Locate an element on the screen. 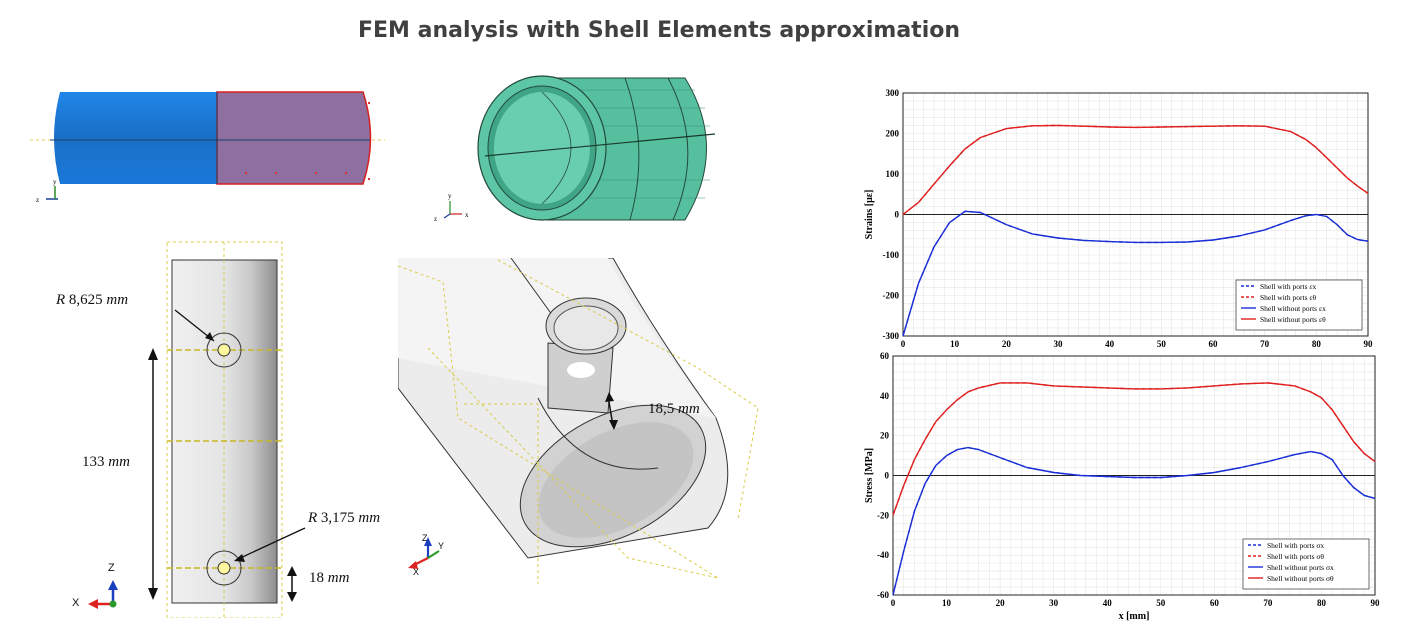 This screenshot has width=1415, height=642. axis-label: x is located at coordinates (467, 215).